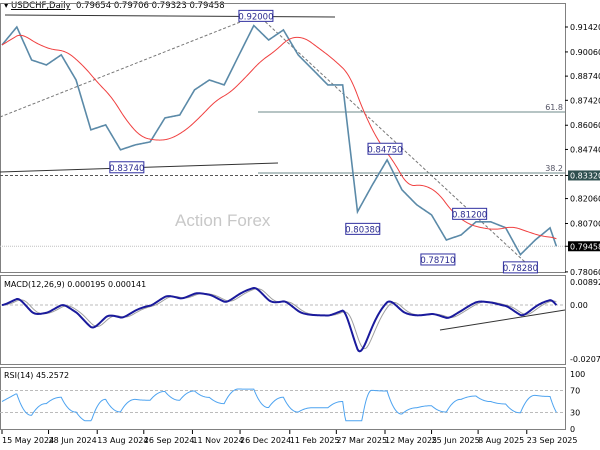 The height and width of the screenshot is (450, 600). Describe the element at coordinates (585, 52) in the screenshot. I see `price-tick-label: 0.90060` at that location.